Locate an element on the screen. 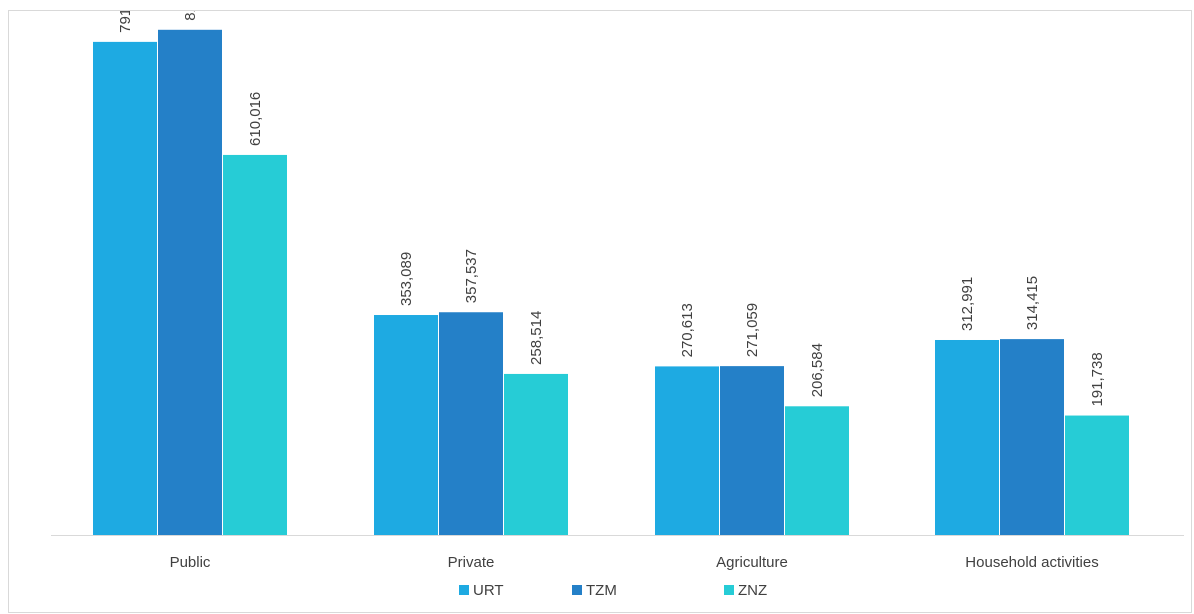  legend-swatch-znz is located at coordinates (729, 590).